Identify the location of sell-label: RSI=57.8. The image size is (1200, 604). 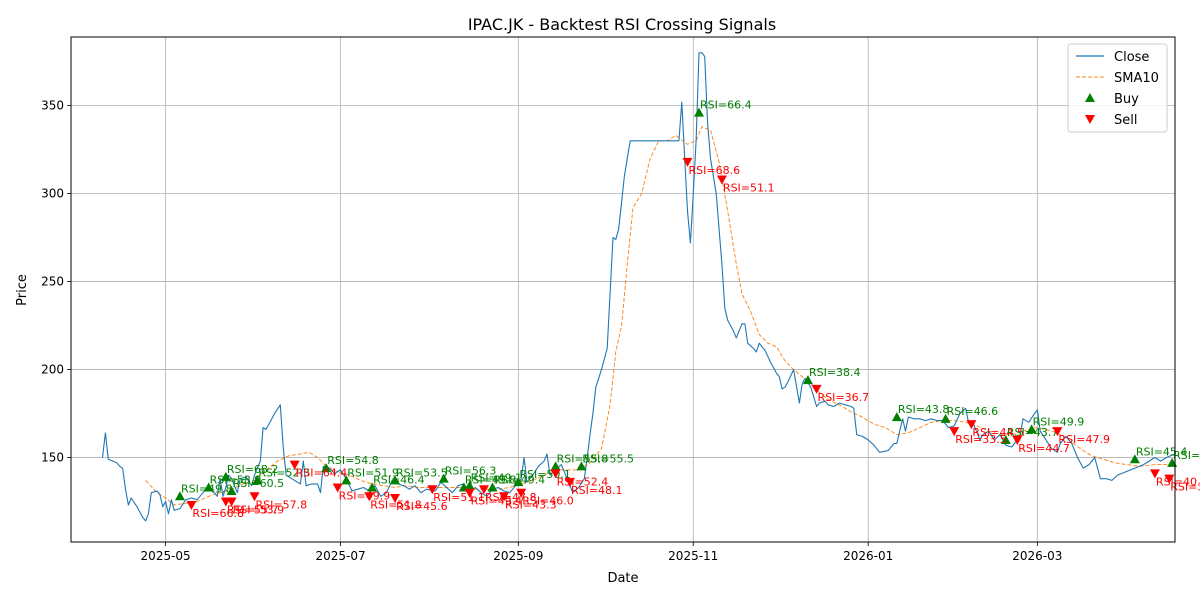
(282, 504).